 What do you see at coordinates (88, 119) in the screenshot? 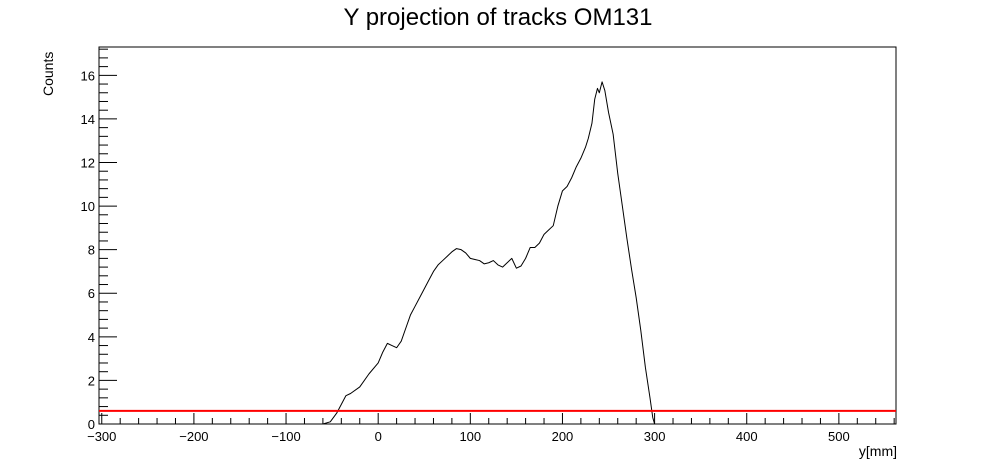
I see `y-tick-label: 14` at bounding box center [88, 119].